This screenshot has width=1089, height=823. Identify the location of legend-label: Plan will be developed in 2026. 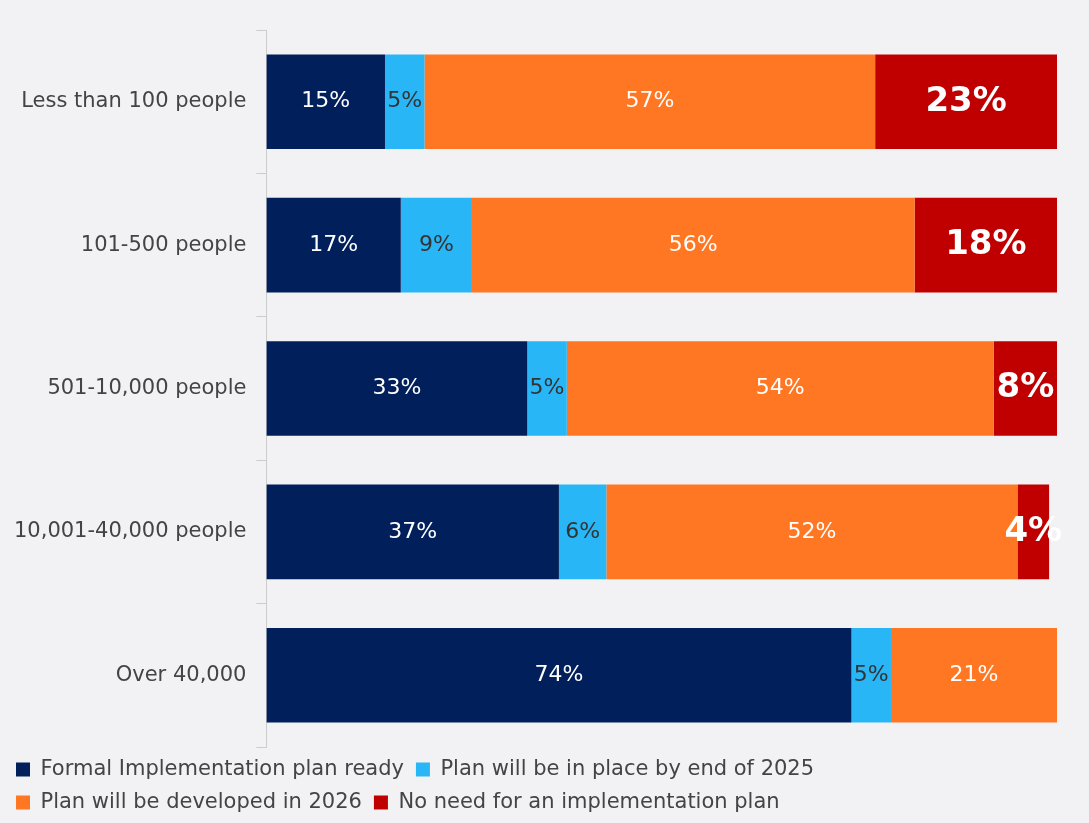
(201, 800).